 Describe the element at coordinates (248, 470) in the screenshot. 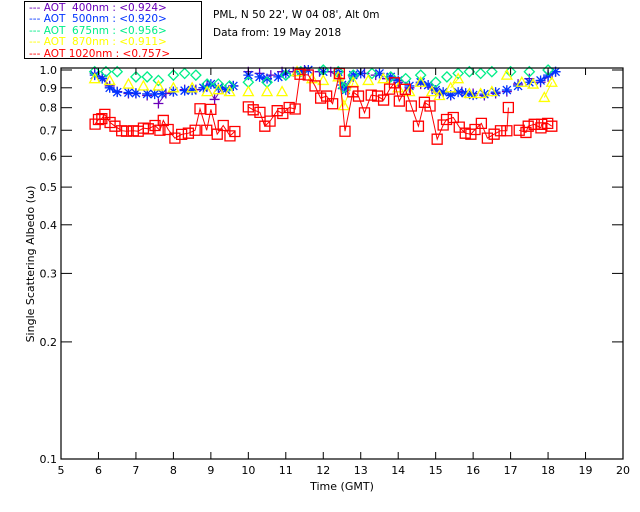

I see `x-tick-label: 10` at that location.